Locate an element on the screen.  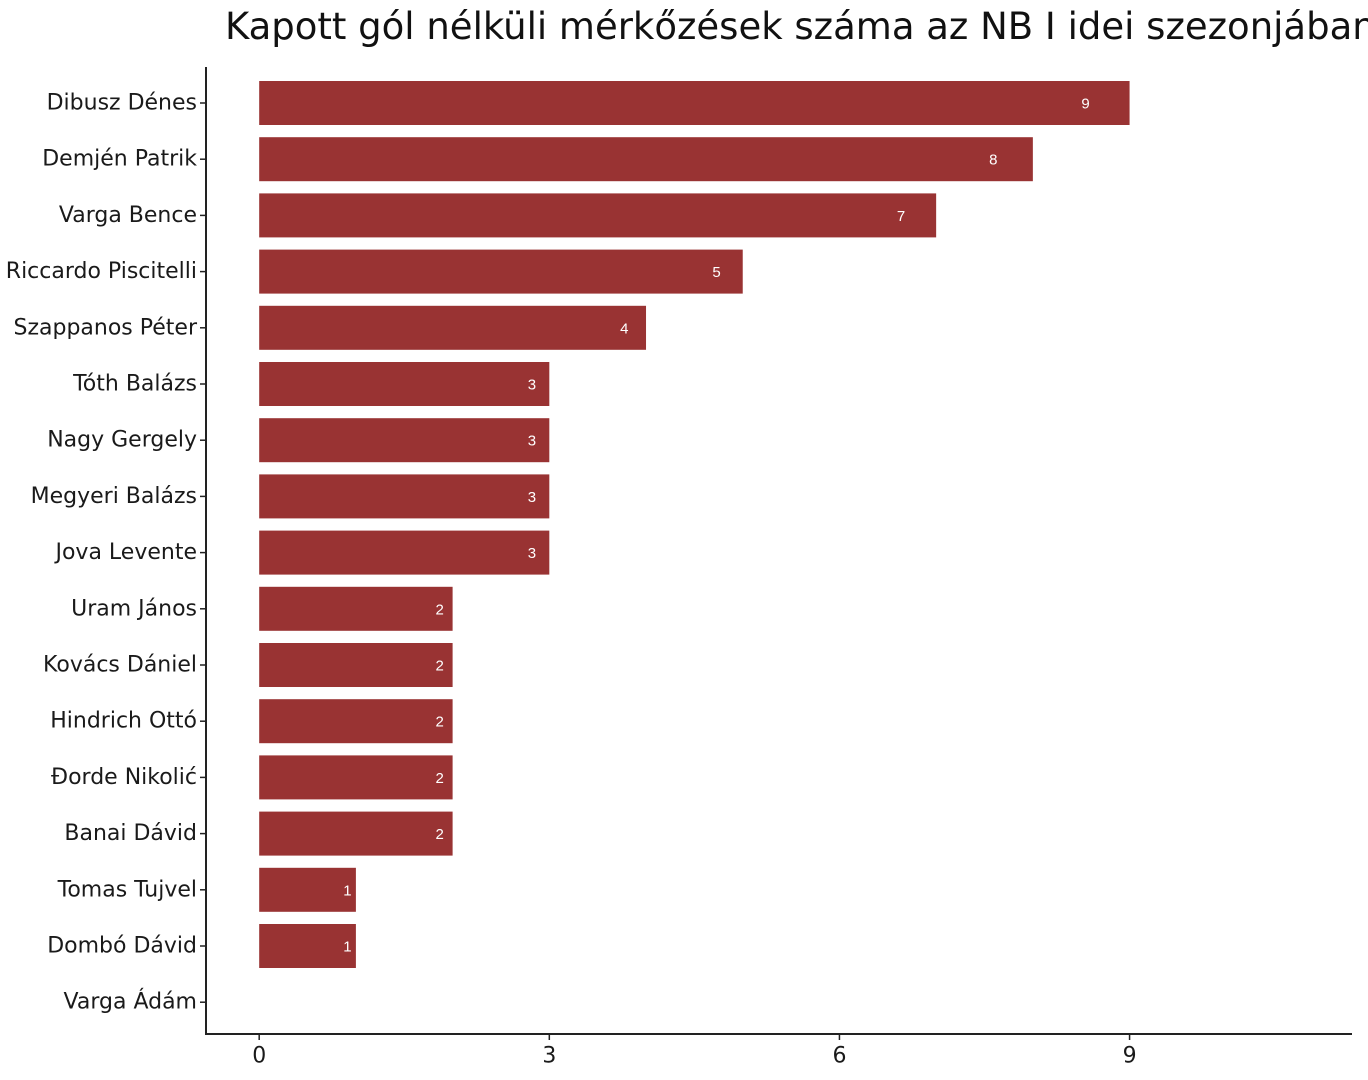
y-tick-label: Jova Levente is located at coordinates (125, 552).